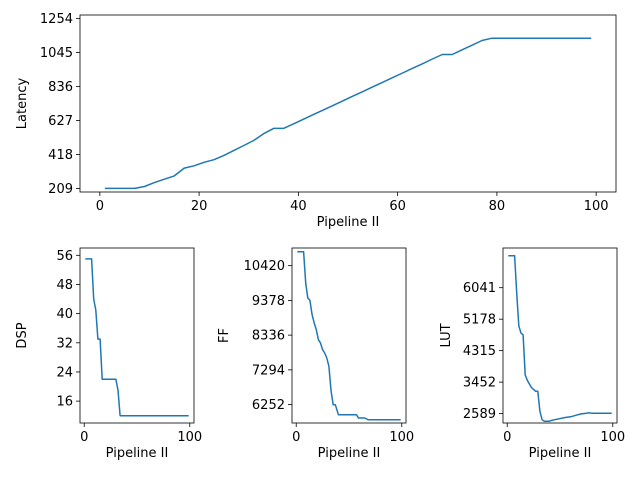 Image resolution: width=640 pixels, height=480 pixels. Describe the element at coordinates (560, 453) in the screenshot. I see `lut-x-axis-label: Pipeline II` at that location.